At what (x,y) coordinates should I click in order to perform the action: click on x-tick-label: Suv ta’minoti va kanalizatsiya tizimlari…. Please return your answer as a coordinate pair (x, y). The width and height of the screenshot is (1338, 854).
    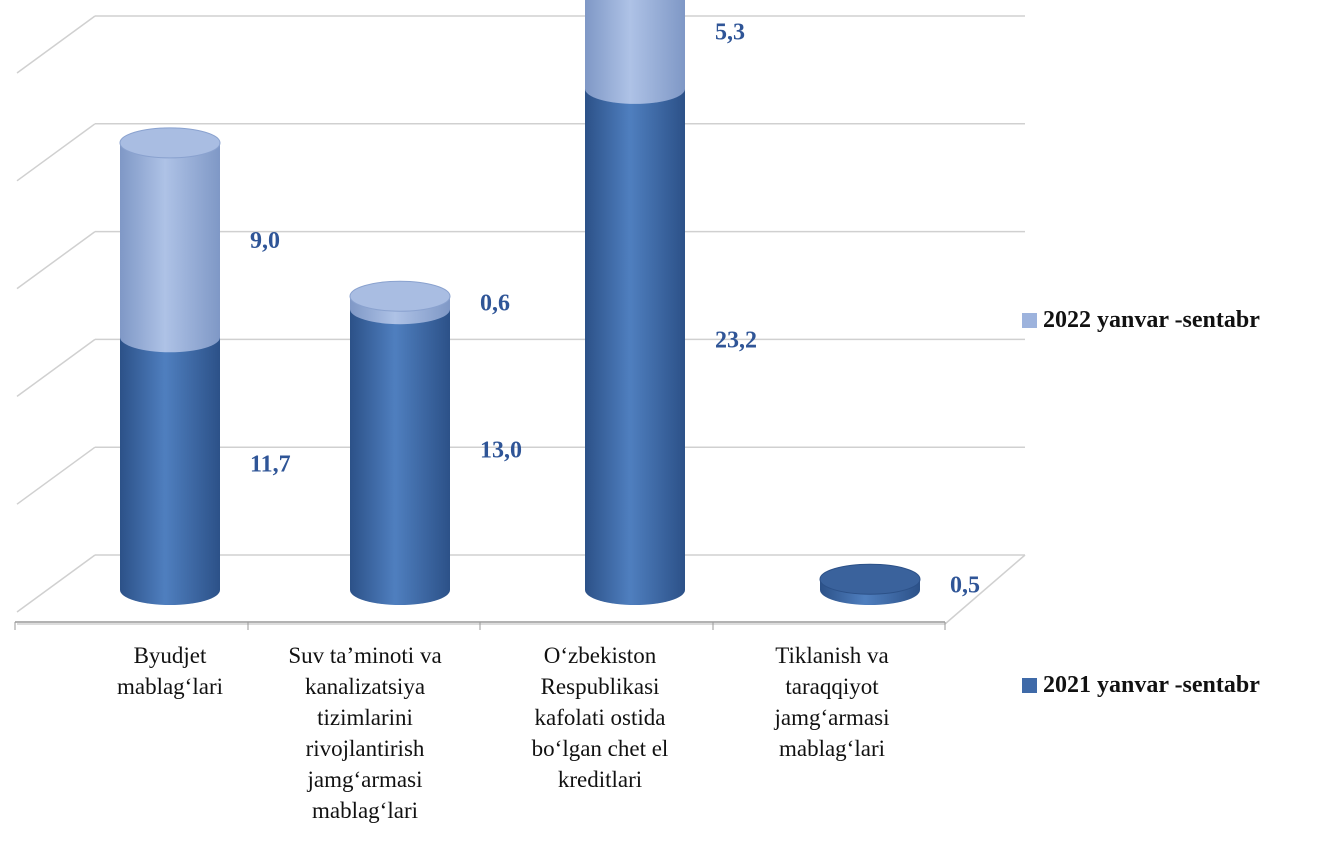
    Looking at the image, I should click on (365, 733).